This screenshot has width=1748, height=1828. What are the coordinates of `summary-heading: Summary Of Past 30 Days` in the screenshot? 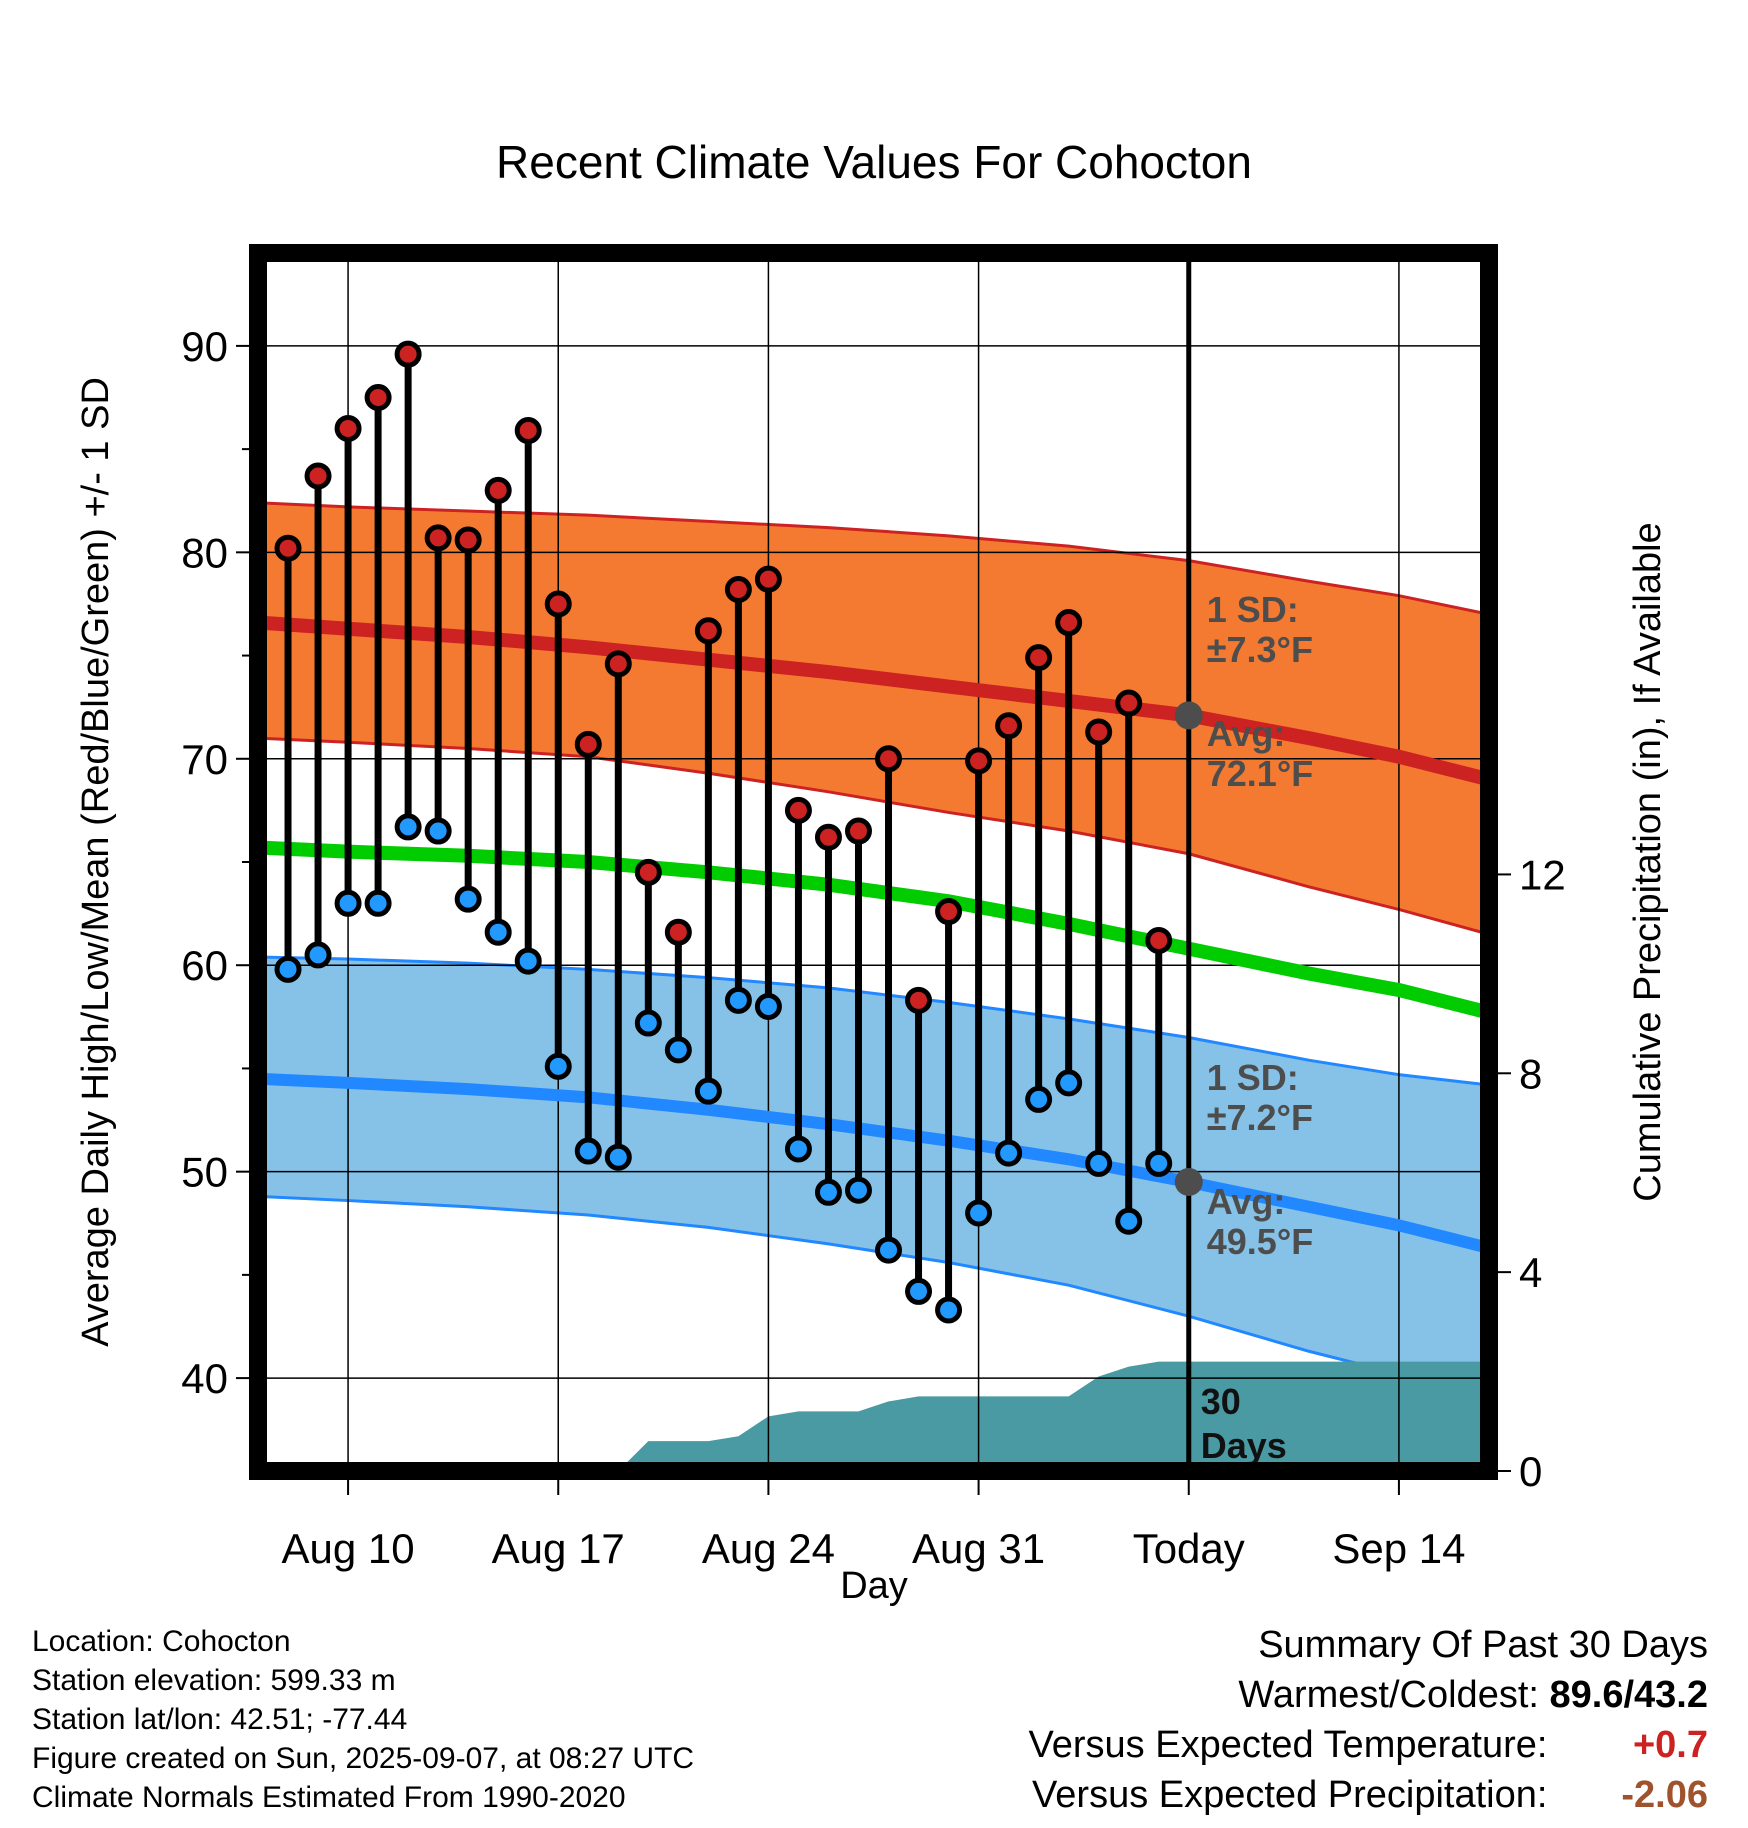 It's located at (1483, 1645).